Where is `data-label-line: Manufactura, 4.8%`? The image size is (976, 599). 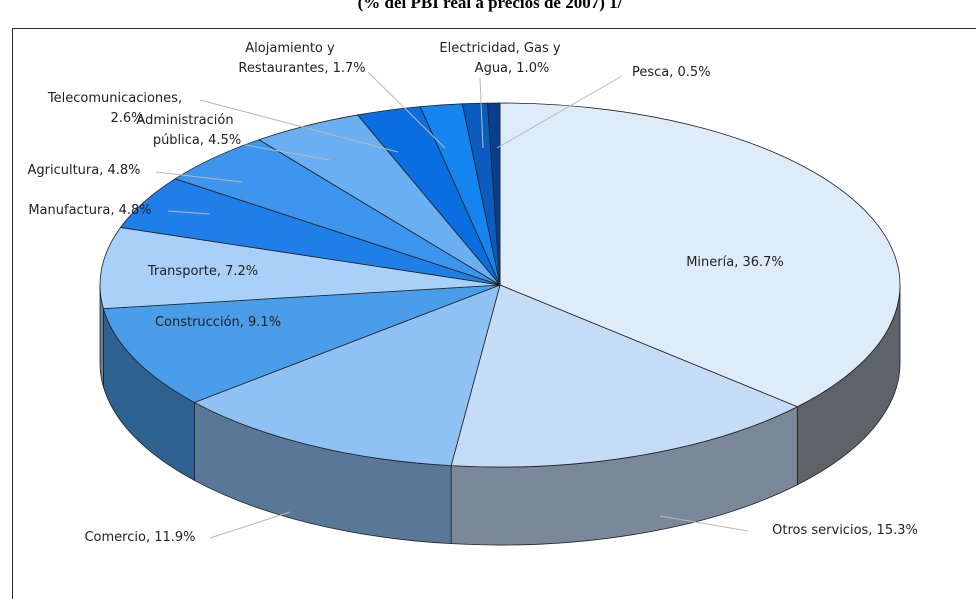
data-label-line: Manufactura, 4.8% is located at coordinates (89, 210).